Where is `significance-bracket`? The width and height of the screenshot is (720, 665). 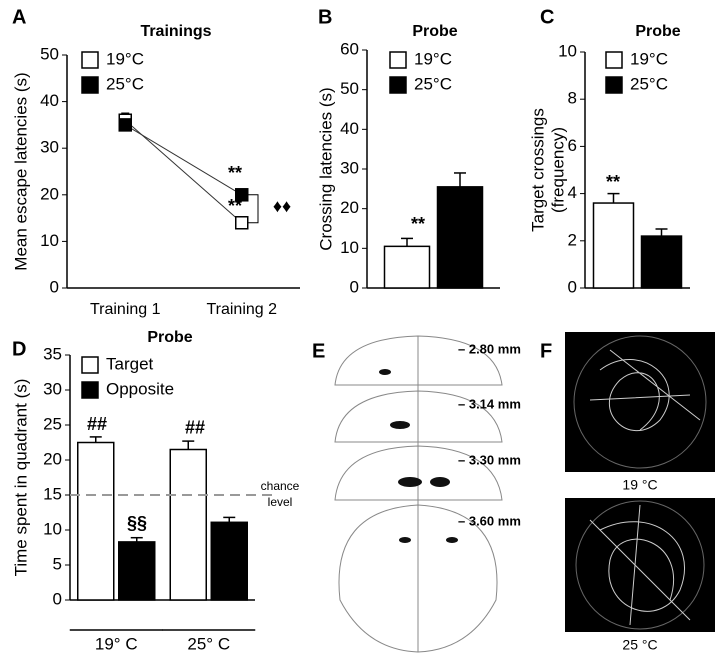 significance-bracket is located at coordinates (253, 209).